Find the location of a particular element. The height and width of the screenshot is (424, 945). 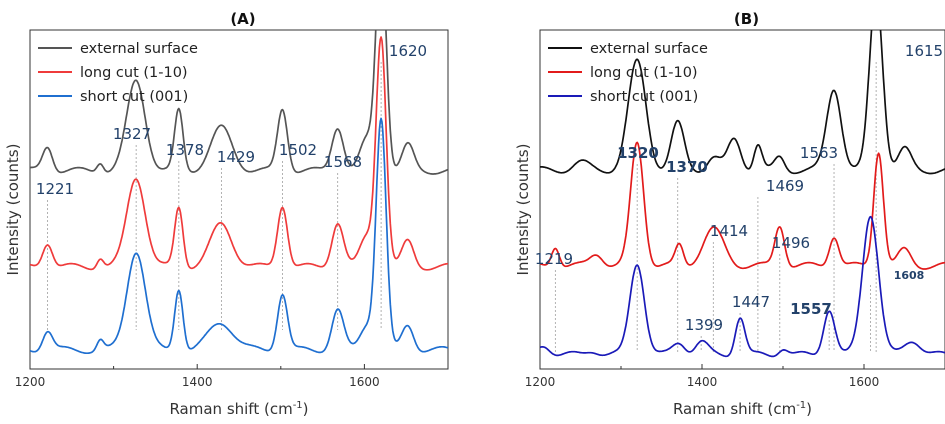

peak-label: 1469 is located at coordinates (785, 186).